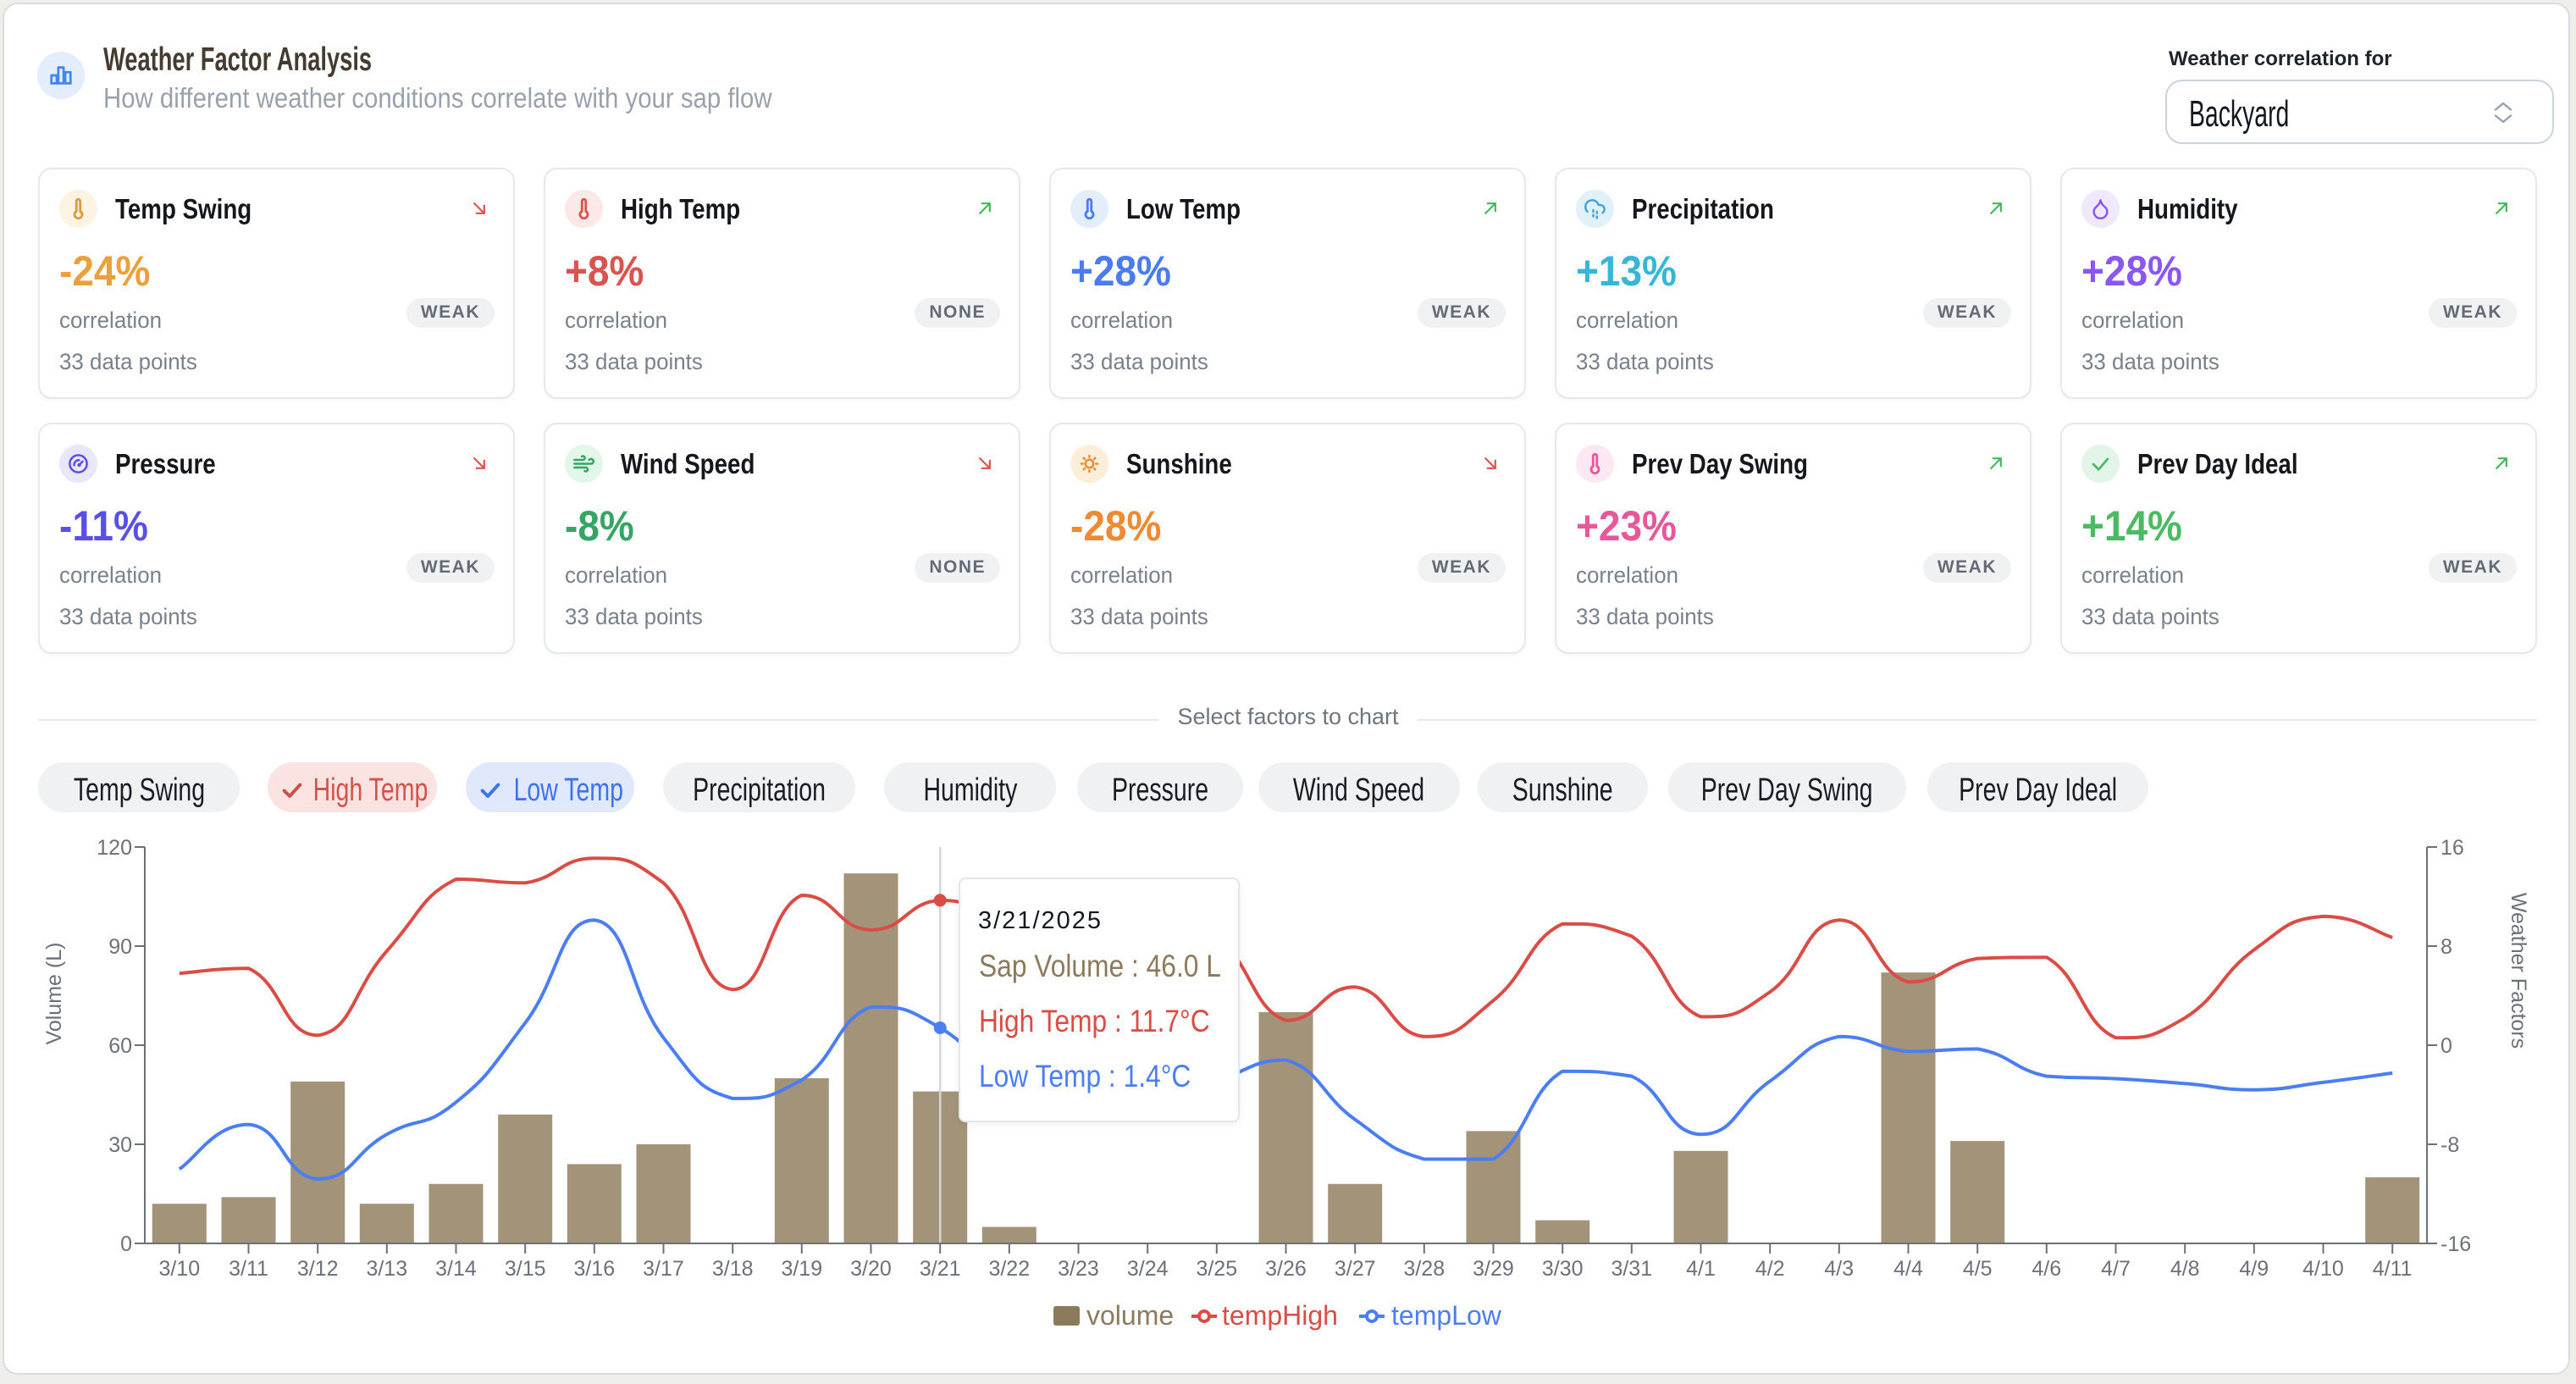 The image size is (2576, 1384). I want to click on svg-text: 120, so click(114, 848).